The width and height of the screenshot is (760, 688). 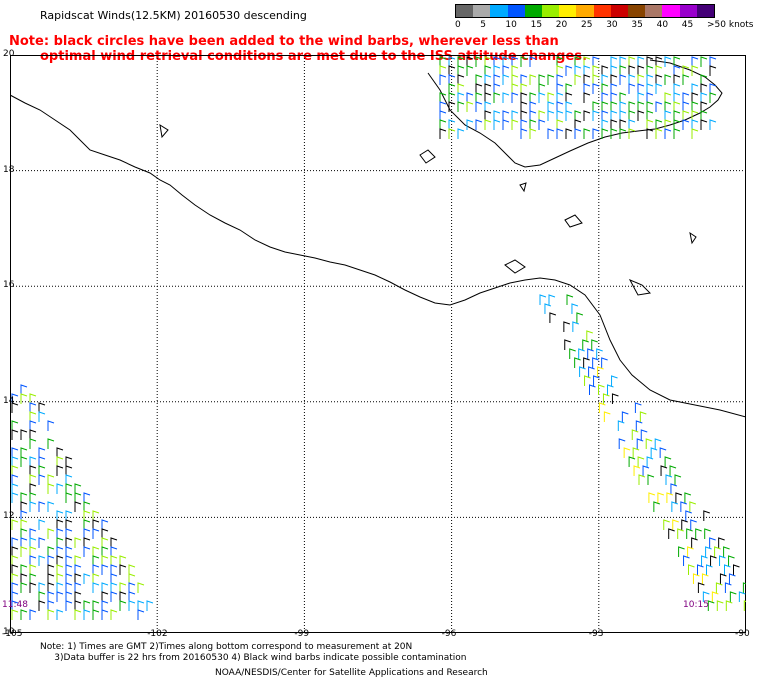 I want to click on legend-label: 0, so click(x=458, y=25).